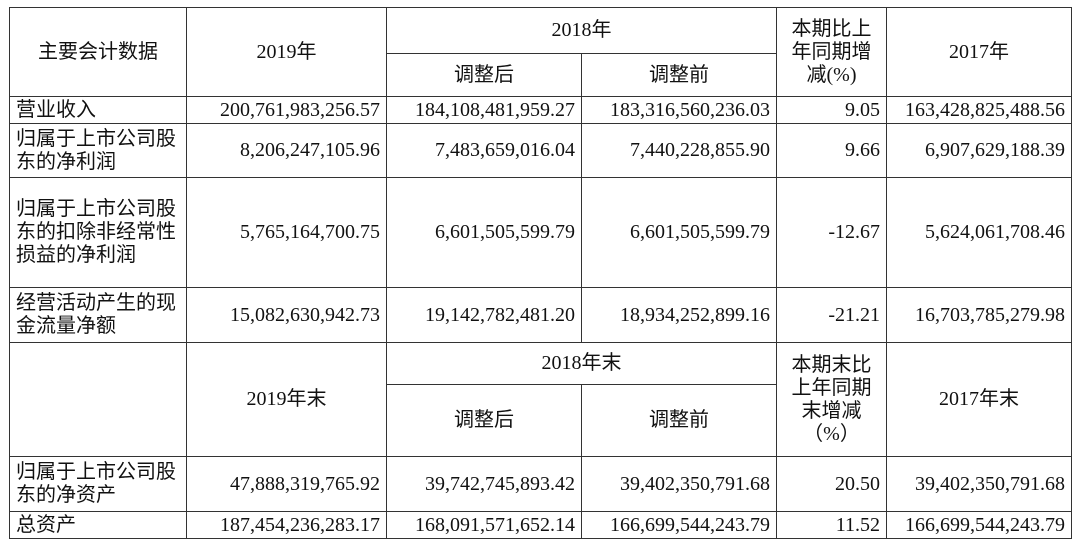 This screenshot has height=553, width=1080. Describe the element at coordinates (831, 484) in the screenshot. I see `cell-change: 20.50` at that location.